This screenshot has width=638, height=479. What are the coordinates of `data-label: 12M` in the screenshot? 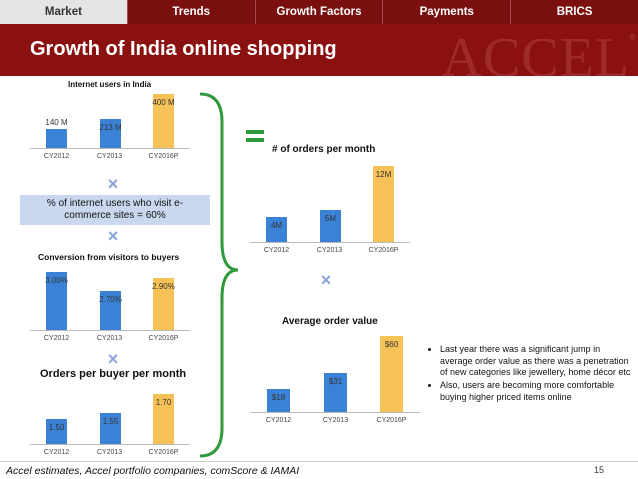 It's located at (383, 174).